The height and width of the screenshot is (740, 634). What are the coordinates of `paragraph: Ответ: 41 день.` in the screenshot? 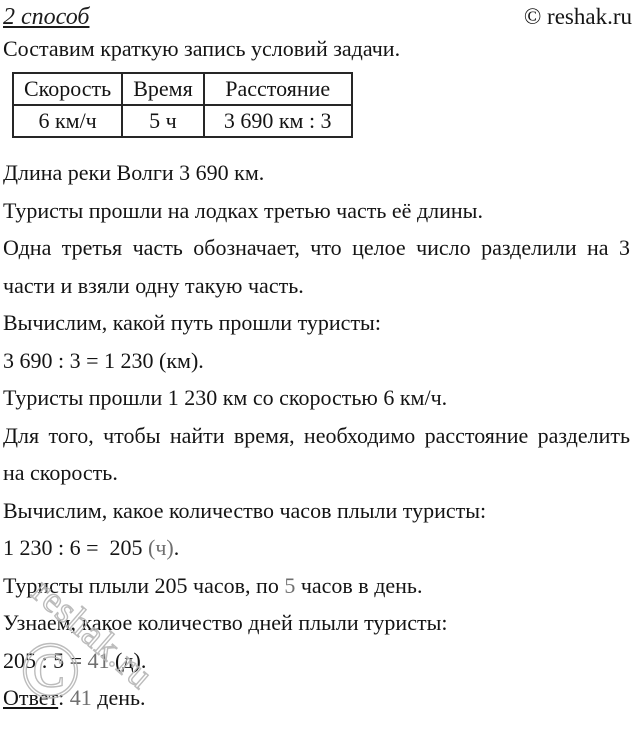 It's located at (316, 698).